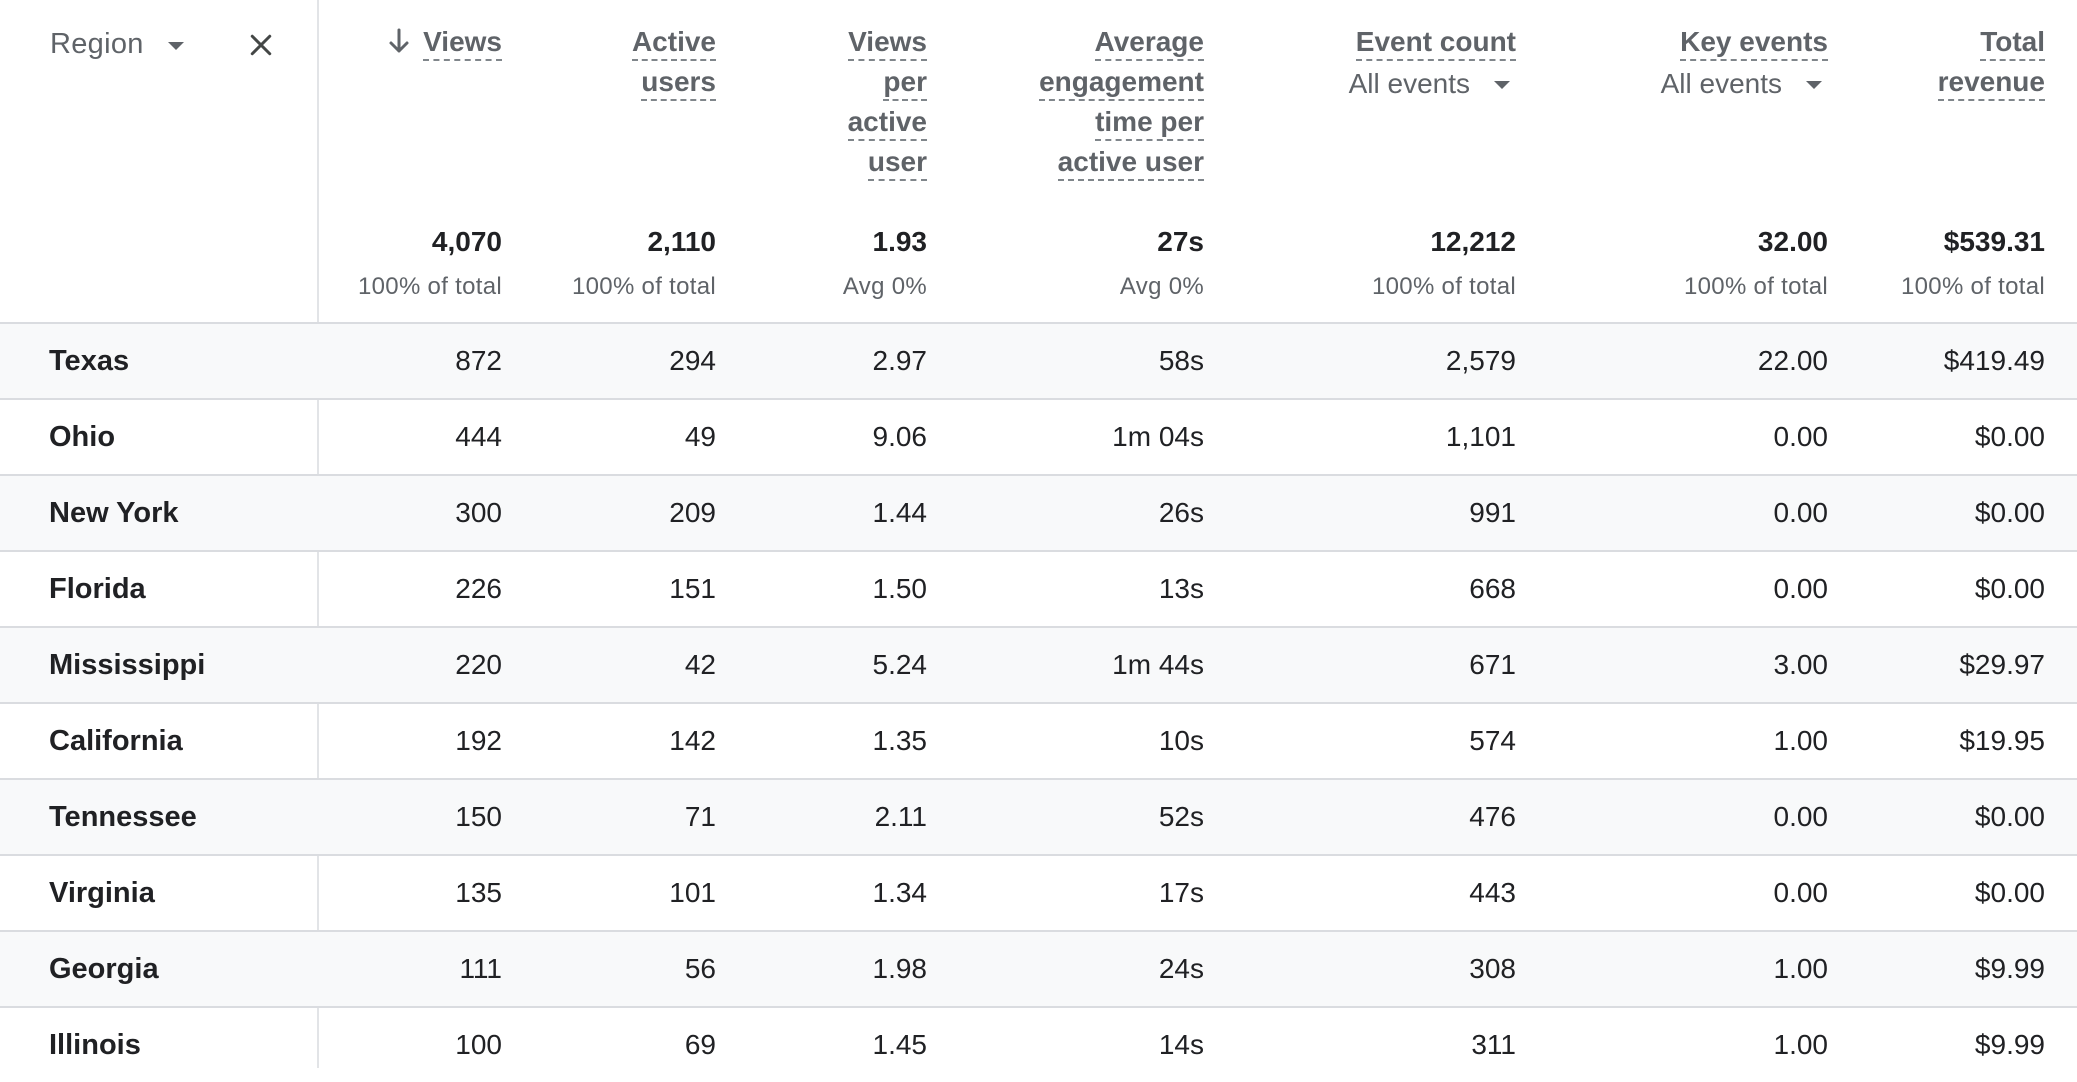  What do you see at coordinates (673, 43) in the screenshot?
I see `header-line: Active` at bounding box center [673, 43].